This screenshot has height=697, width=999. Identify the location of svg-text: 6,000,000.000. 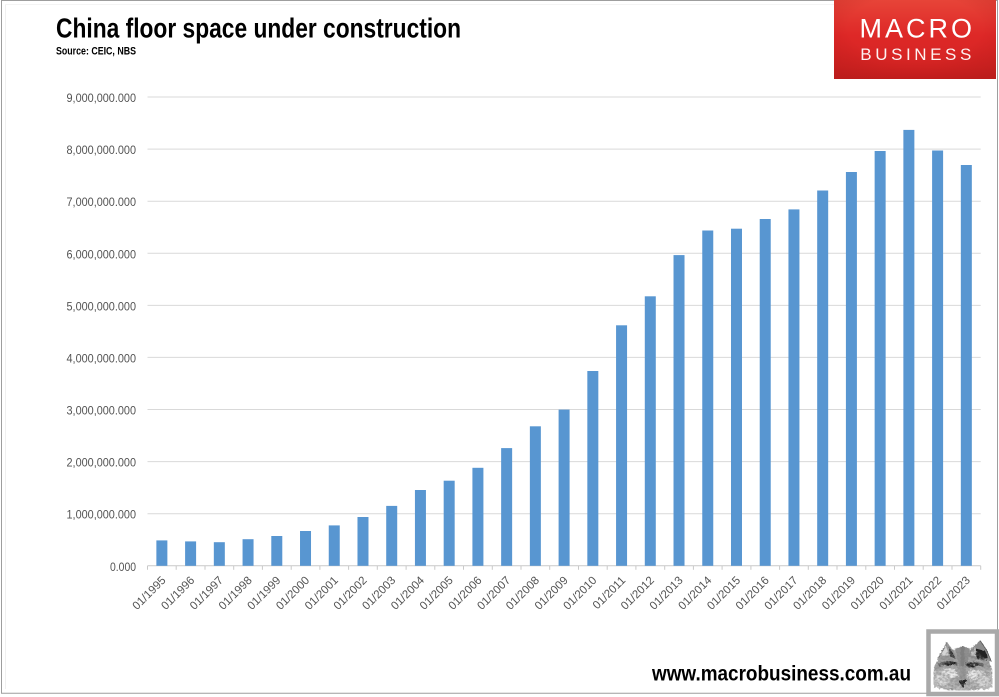
(102, 255).